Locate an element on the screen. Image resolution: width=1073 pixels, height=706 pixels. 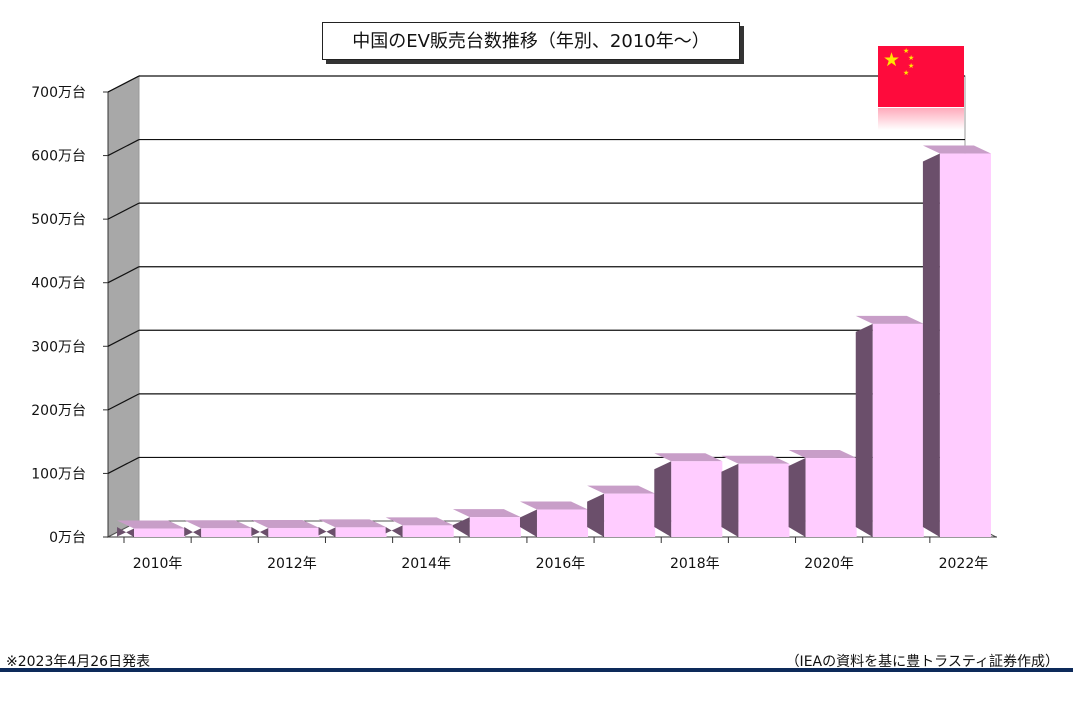
bar-2019年 is located at coordinates (755, 496).